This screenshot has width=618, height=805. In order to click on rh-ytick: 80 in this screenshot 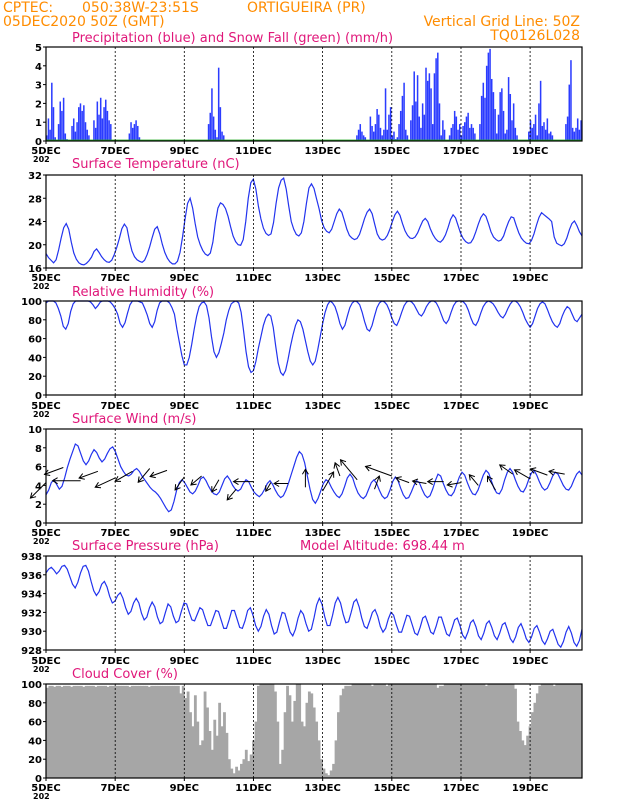, I will do `click(35, 321)`.